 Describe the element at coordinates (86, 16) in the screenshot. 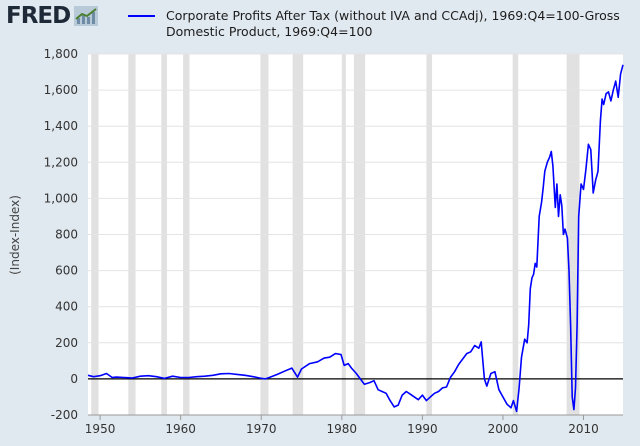

I see `chart-line-icon` at that location.